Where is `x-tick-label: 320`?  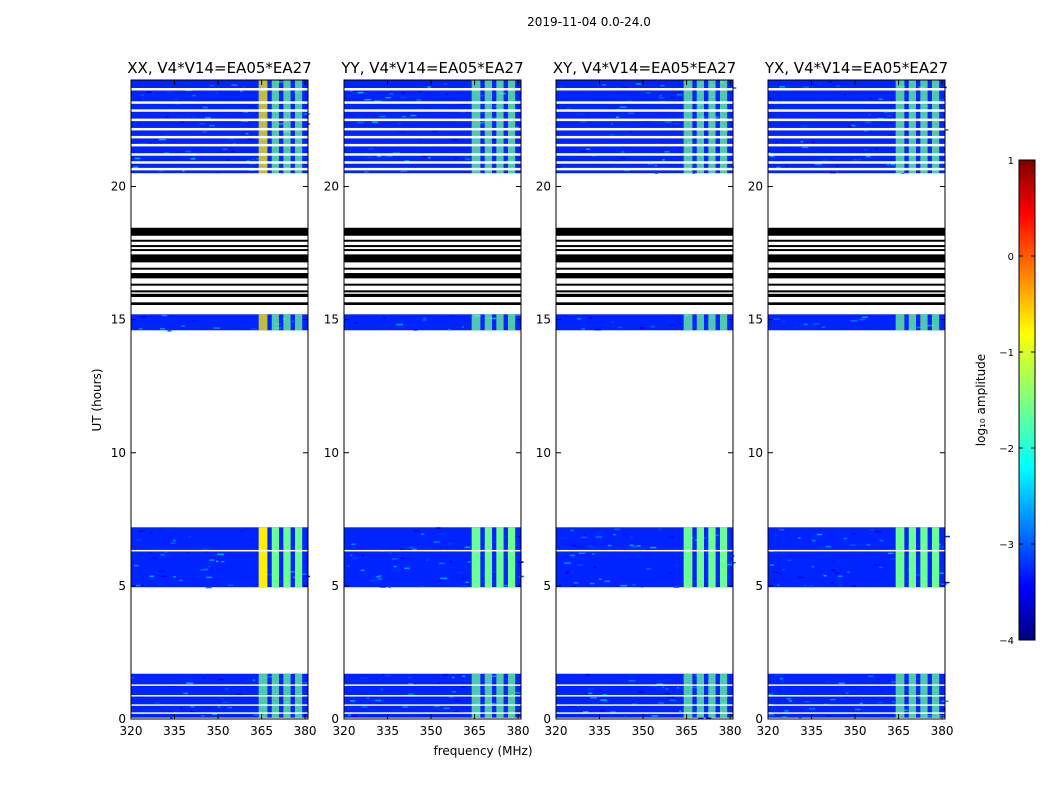
x-tick-label: 320 is located at coordinates (344, 731).